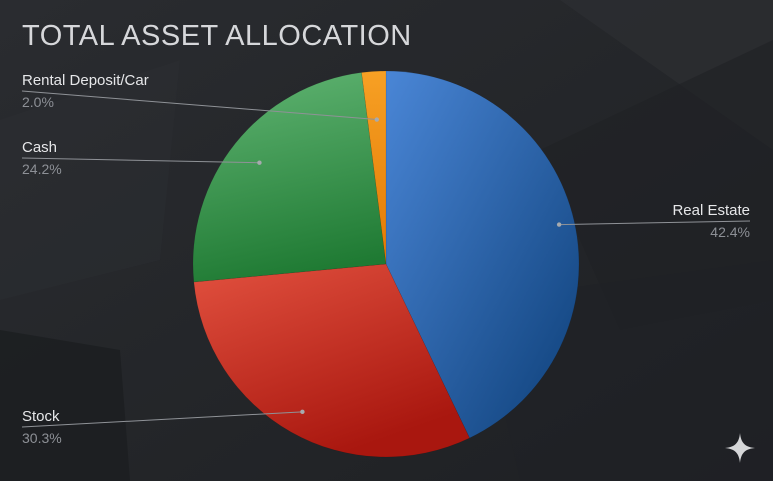 This screenshot has width=773, height=481. Describe the element at coordinates (42, 438) in the screenshot. I see `slice-value-label: 30.3%` at that location.